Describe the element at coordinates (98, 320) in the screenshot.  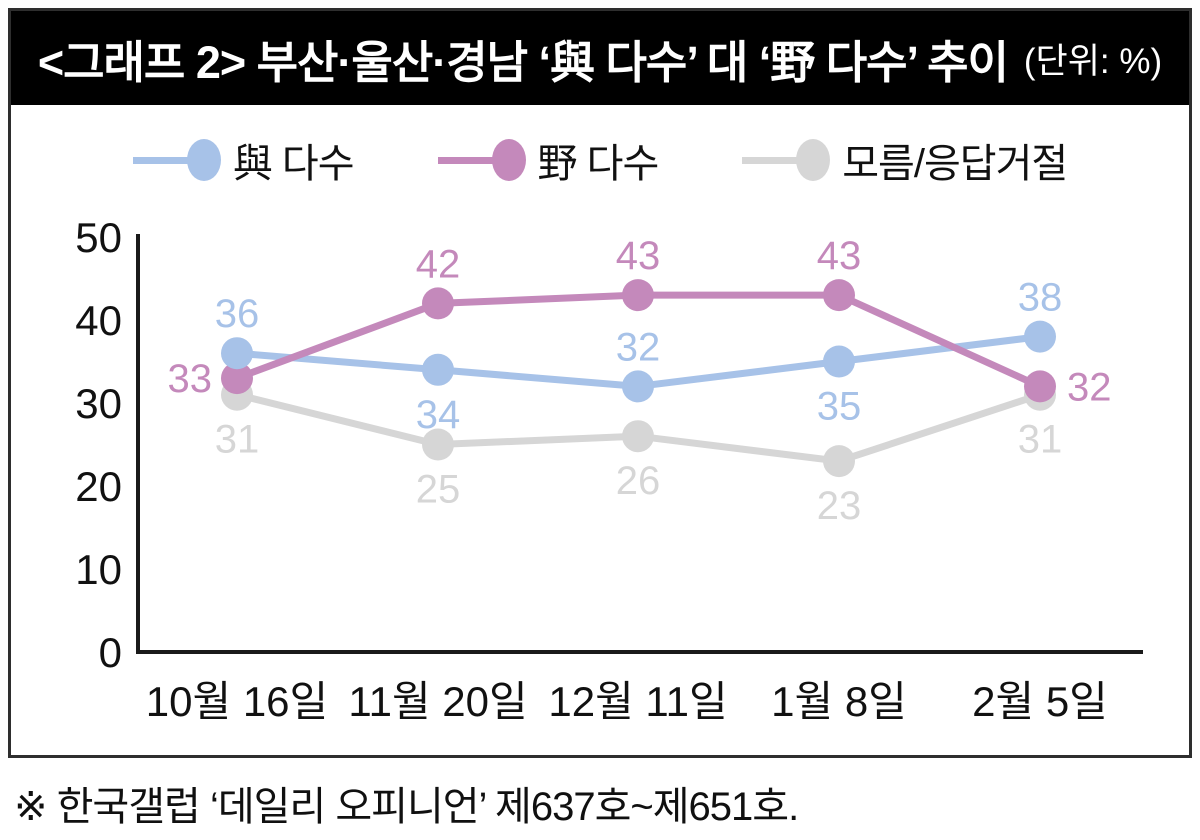
I see `y-tick-label: 40` at that location.